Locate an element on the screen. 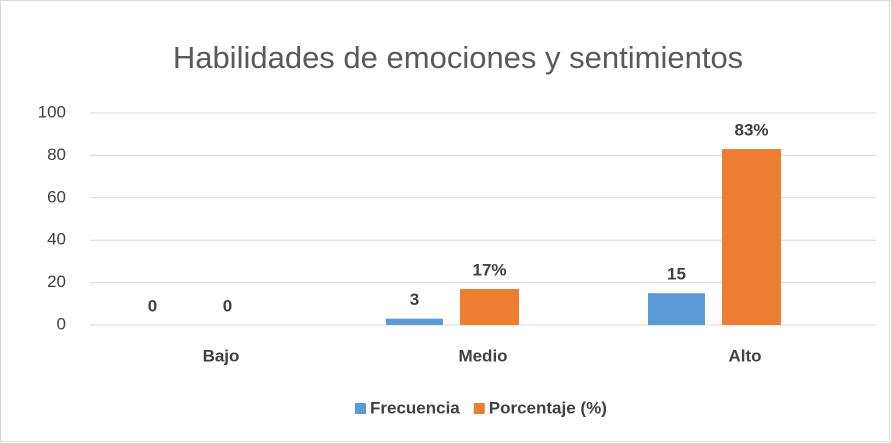  y-tick-label: 60 is located at coordinates (56, 196).